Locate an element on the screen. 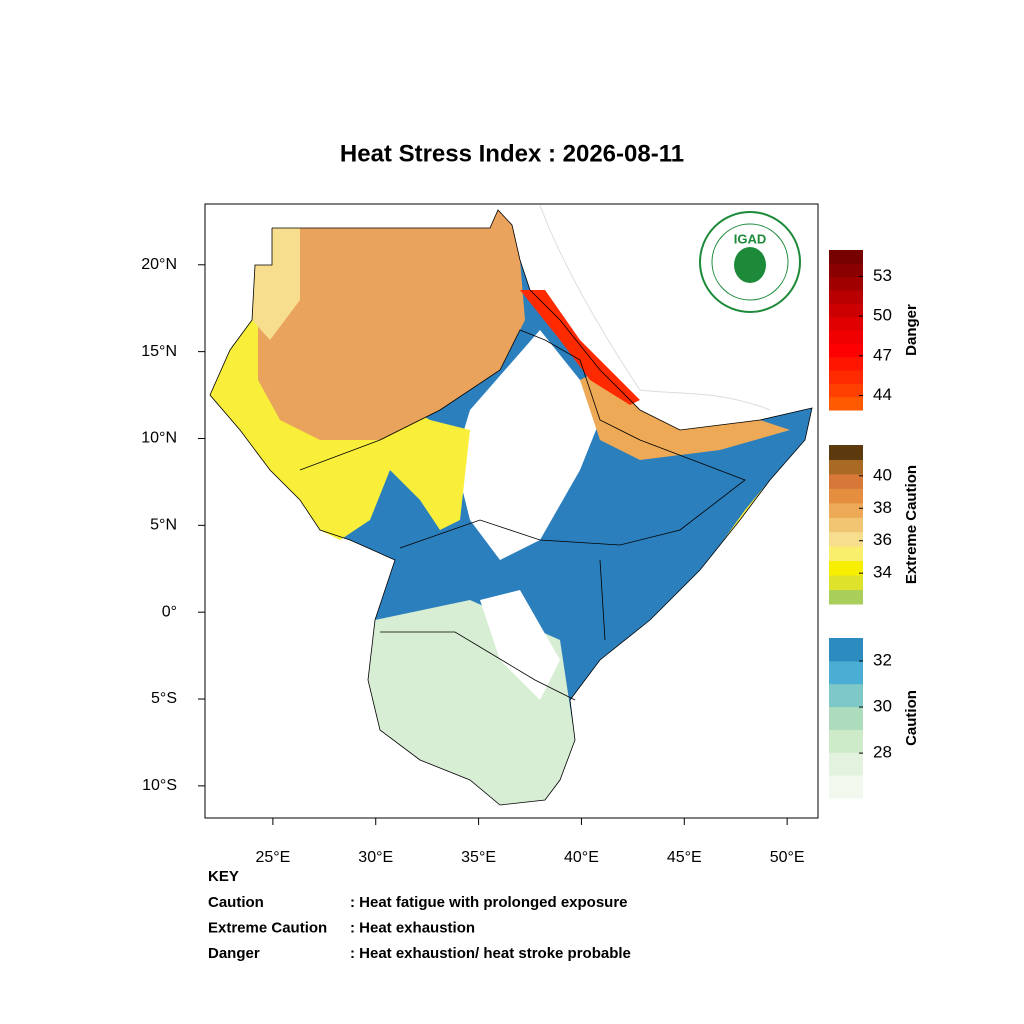  legend-tick-label: 44 is located at coordinates (882, 394).